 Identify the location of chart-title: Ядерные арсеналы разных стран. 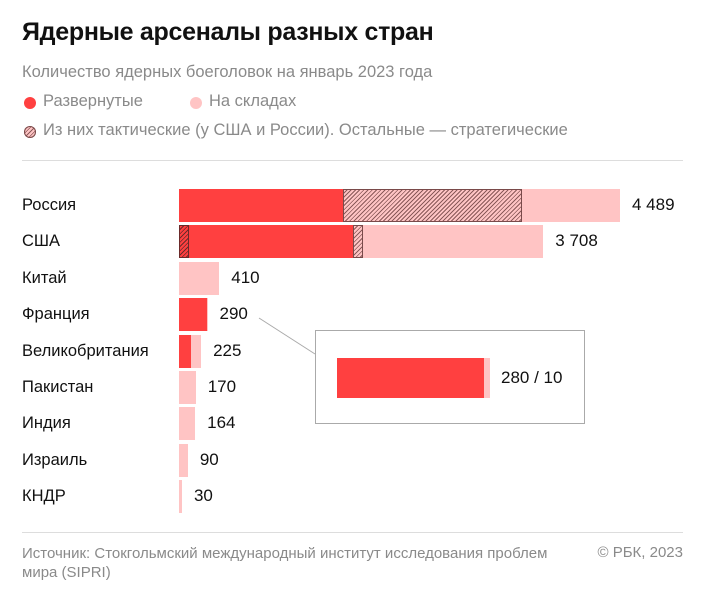
(228, 32).